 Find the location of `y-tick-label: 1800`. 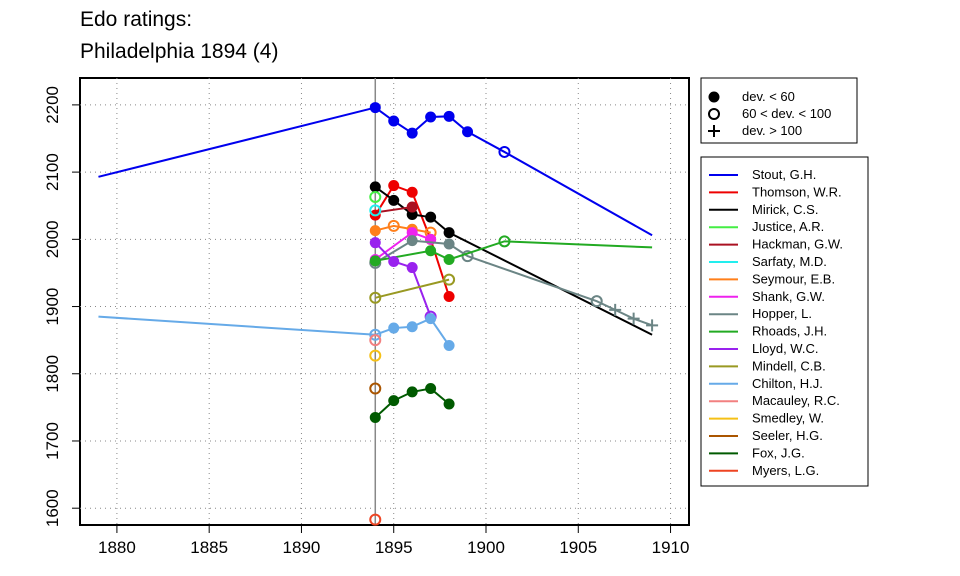

y-tick-label: 1800 is located at coordinates (52, 374).